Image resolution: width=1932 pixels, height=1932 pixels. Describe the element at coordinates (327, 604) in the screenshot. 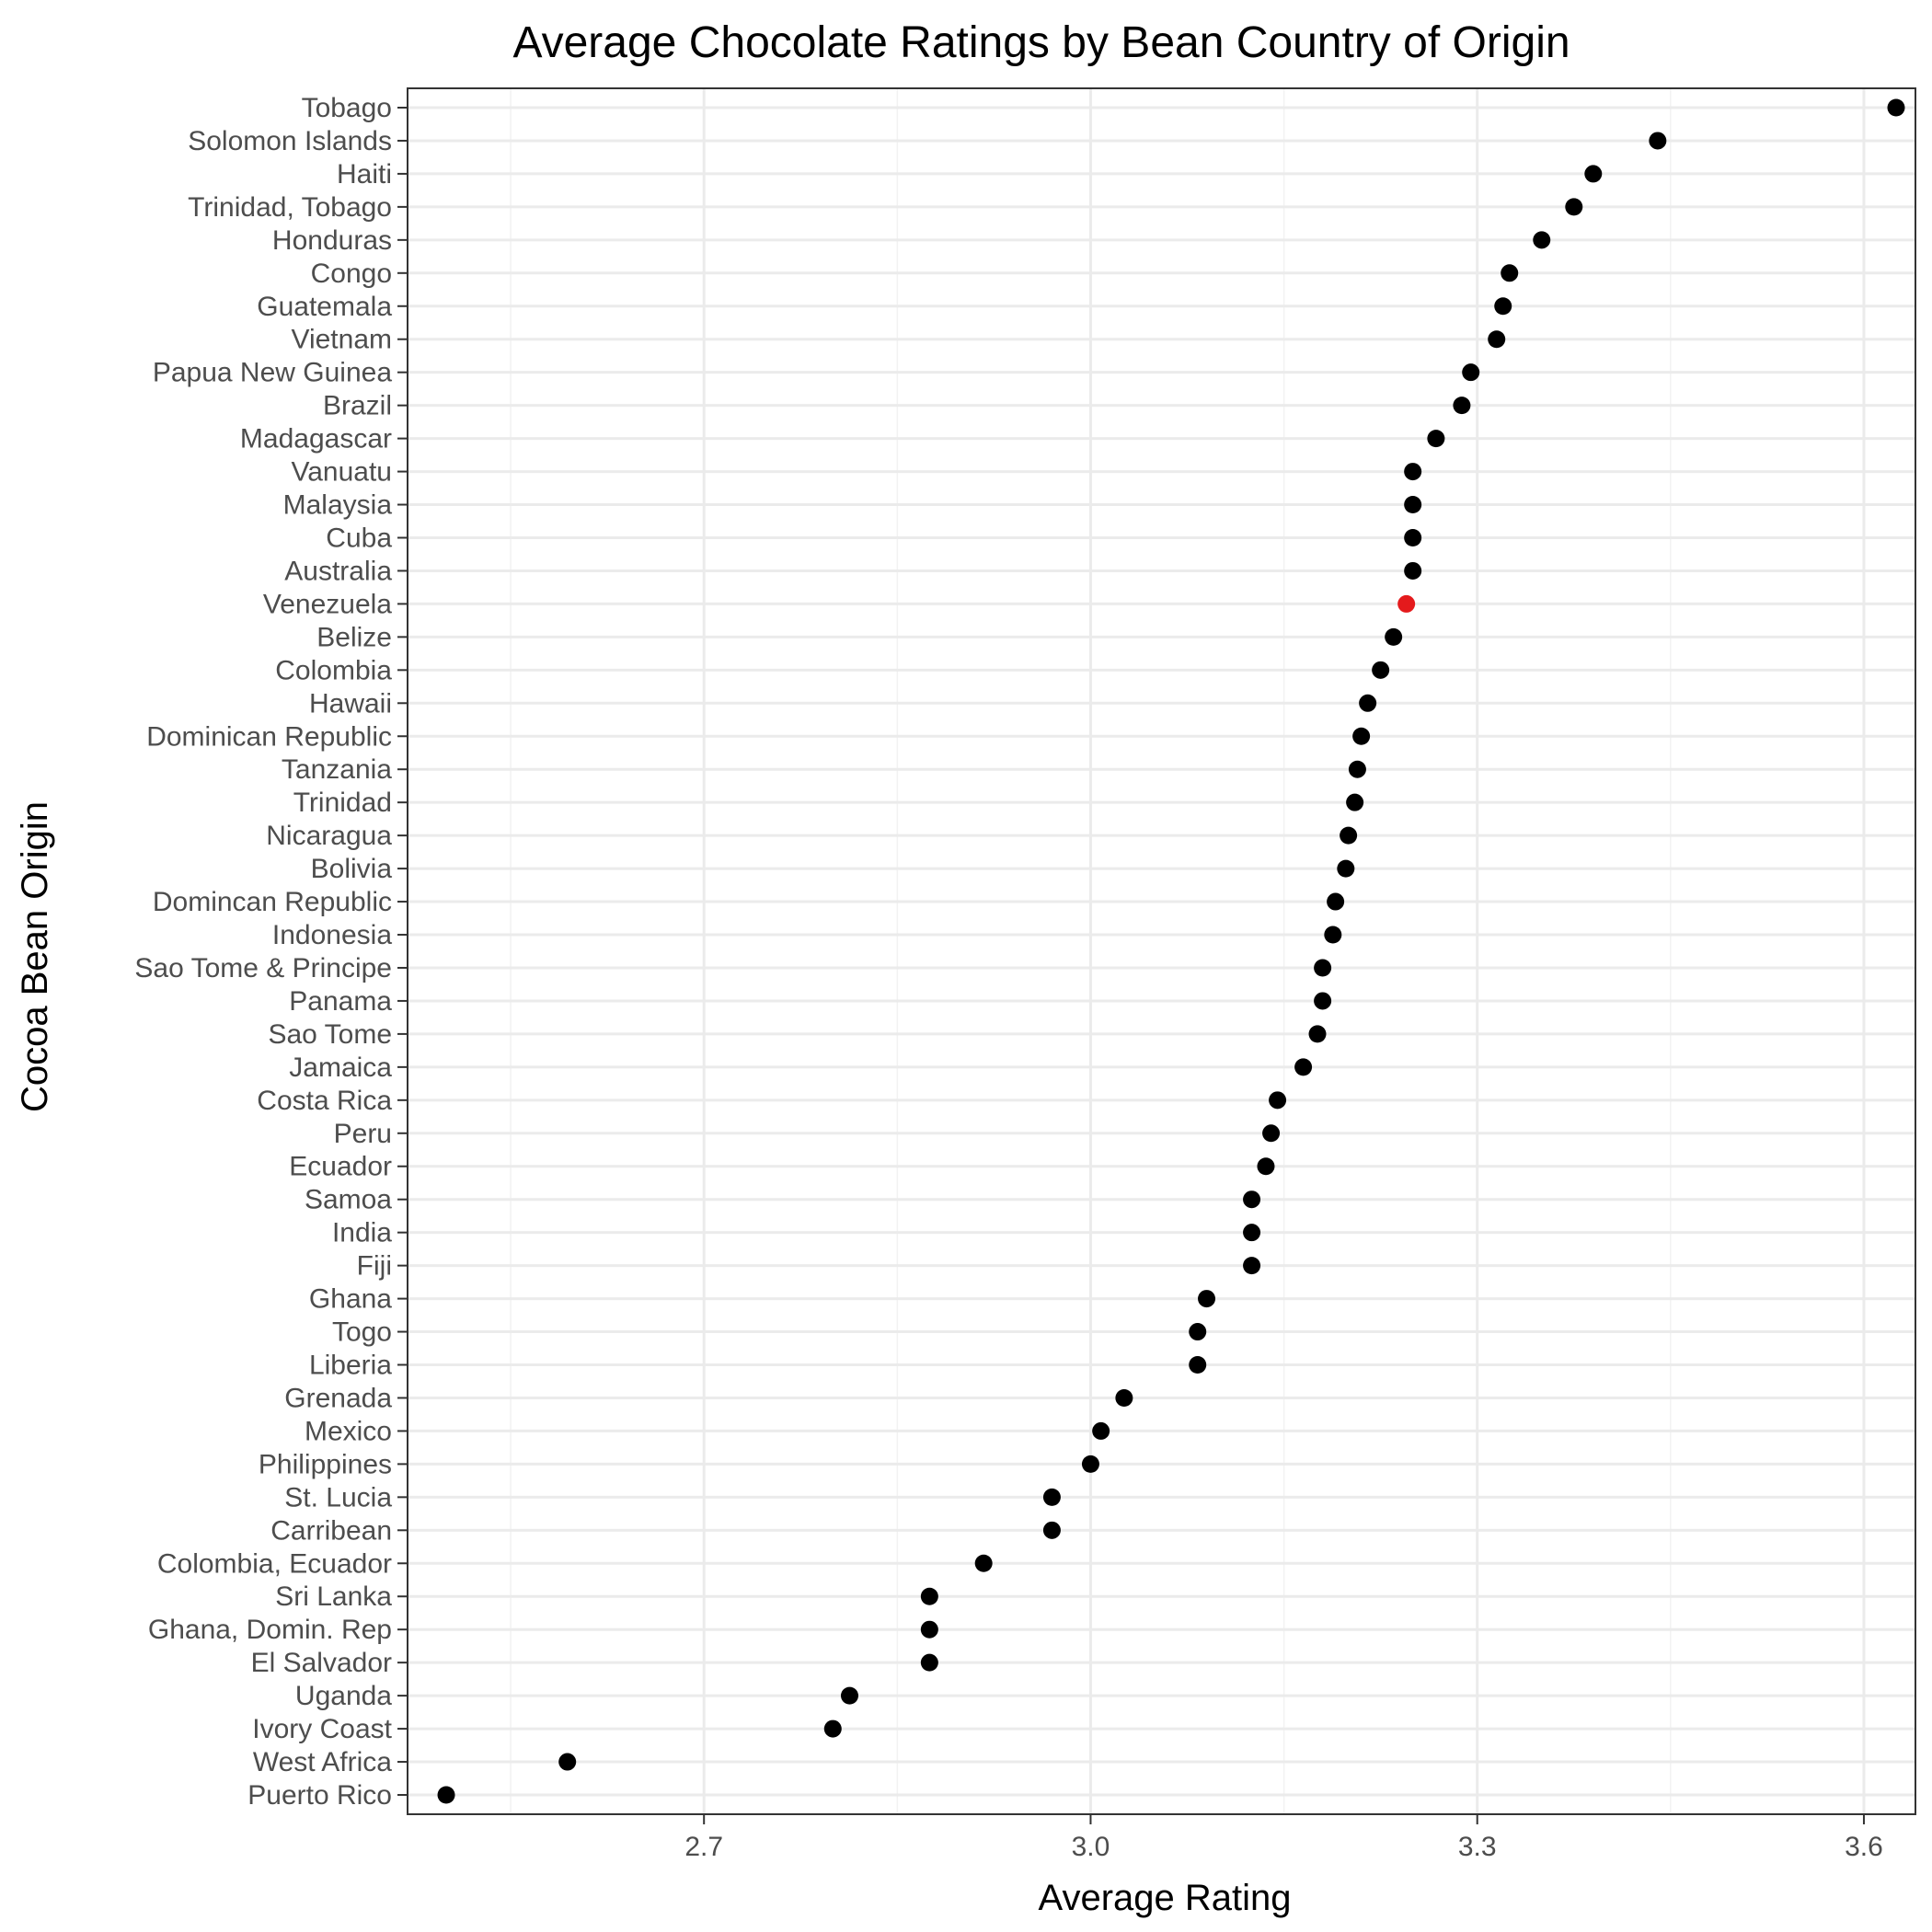

I see `y-tick-label: Venezuela` at that location.